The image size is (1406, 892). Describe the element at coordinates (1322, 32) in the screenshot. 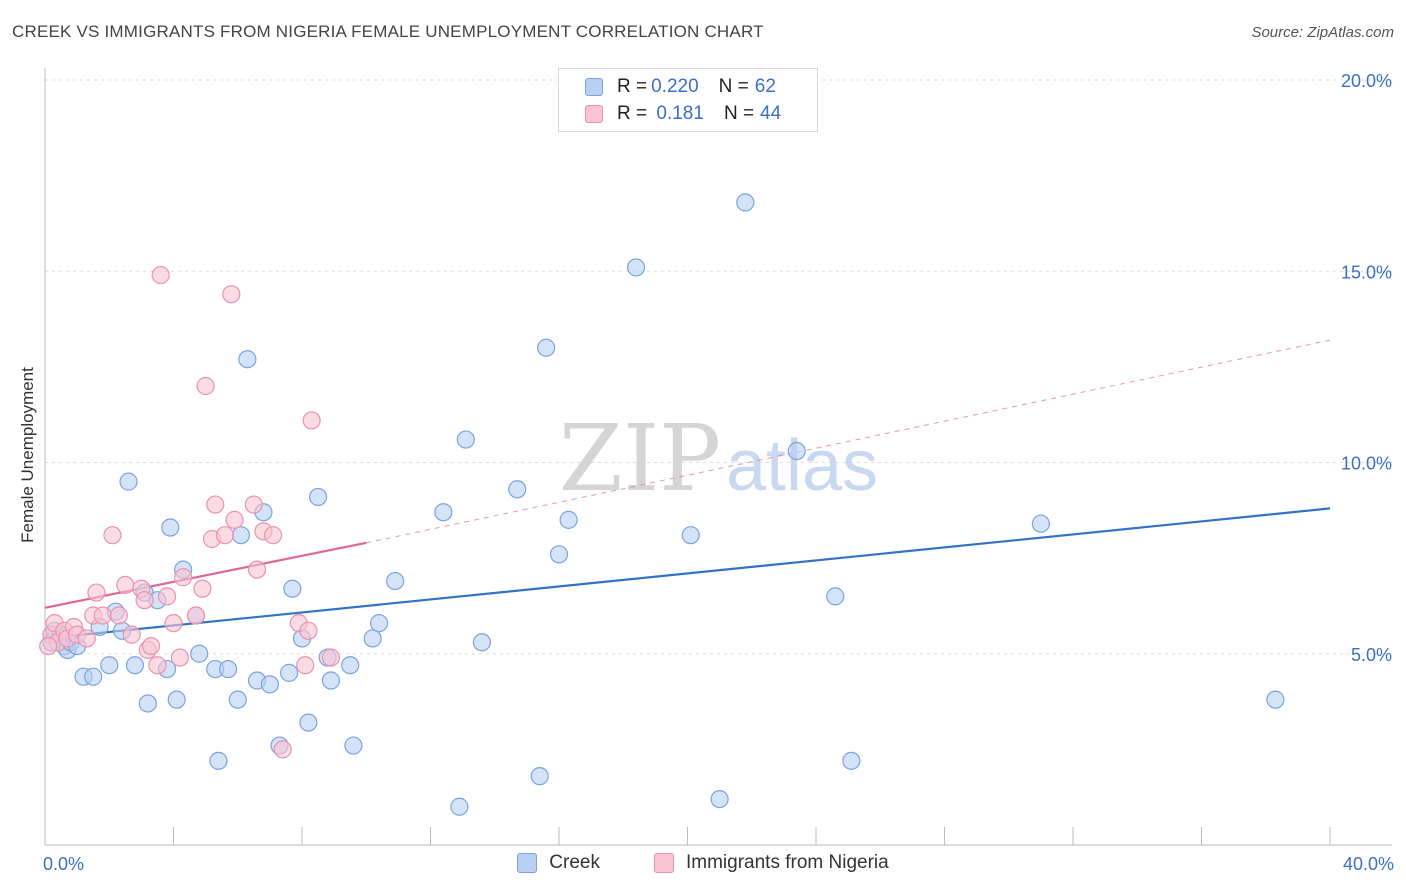

I see `source-label: Source: ZipAtlas.com` at that location.